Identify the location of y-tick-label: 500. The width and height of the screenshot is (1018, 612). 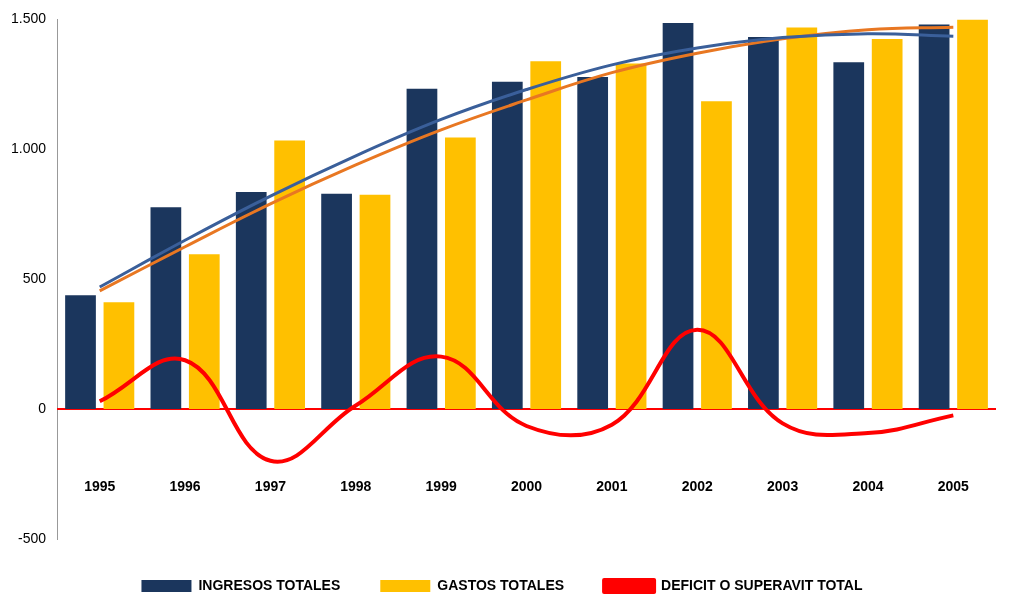
(34, 278).